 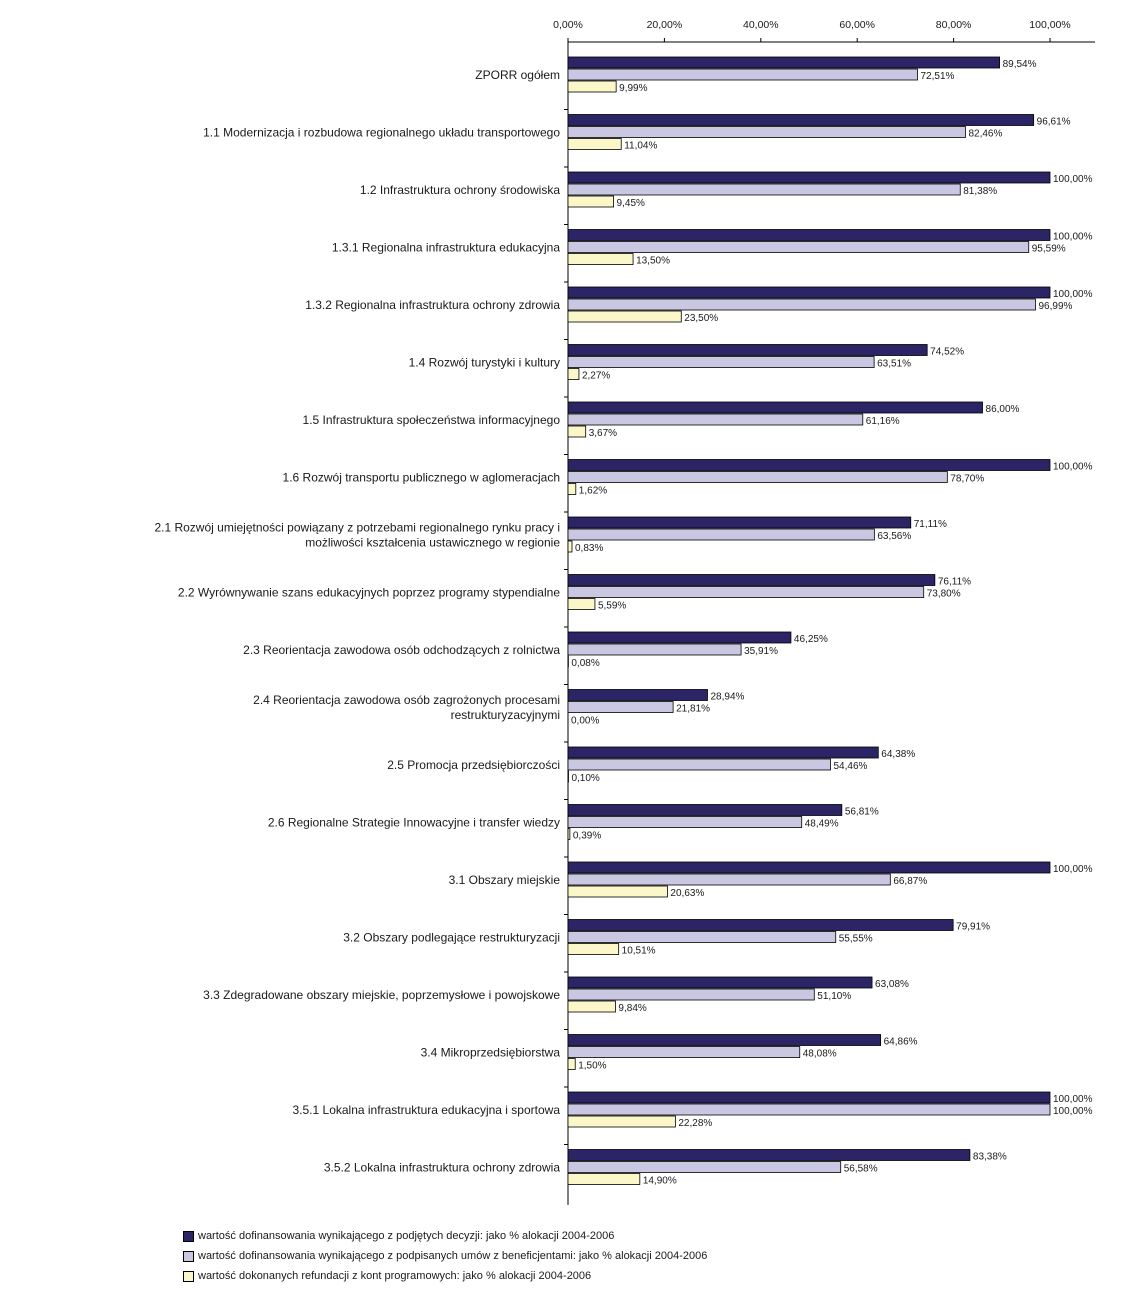 What do you see at coordinates (693, 709) in the screenshot?
I see `data-label: 21,81%` at bounding box center [693, 709].